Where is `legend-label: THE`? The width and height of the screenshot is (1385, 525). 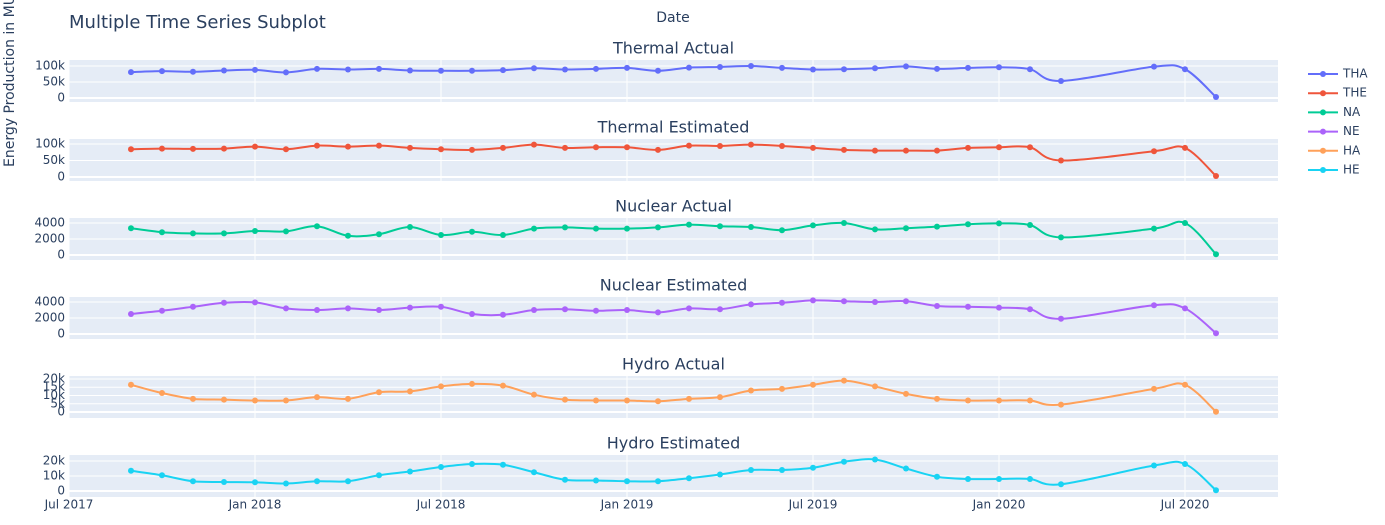 legend-label: THE is located at coordinates (1354, 93).